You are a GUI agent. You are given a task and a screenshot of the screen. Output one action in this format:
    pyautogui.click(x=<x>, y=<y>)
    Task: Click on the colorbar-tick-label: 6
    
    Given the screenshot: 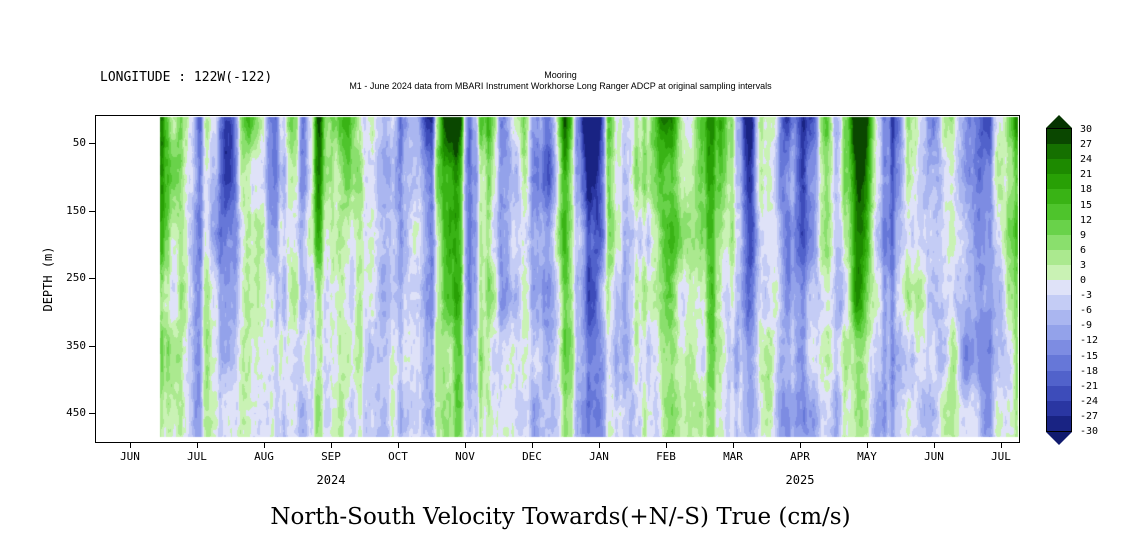 What is the action you would take?
    pyautogui.click(x=1083, y=250)
    